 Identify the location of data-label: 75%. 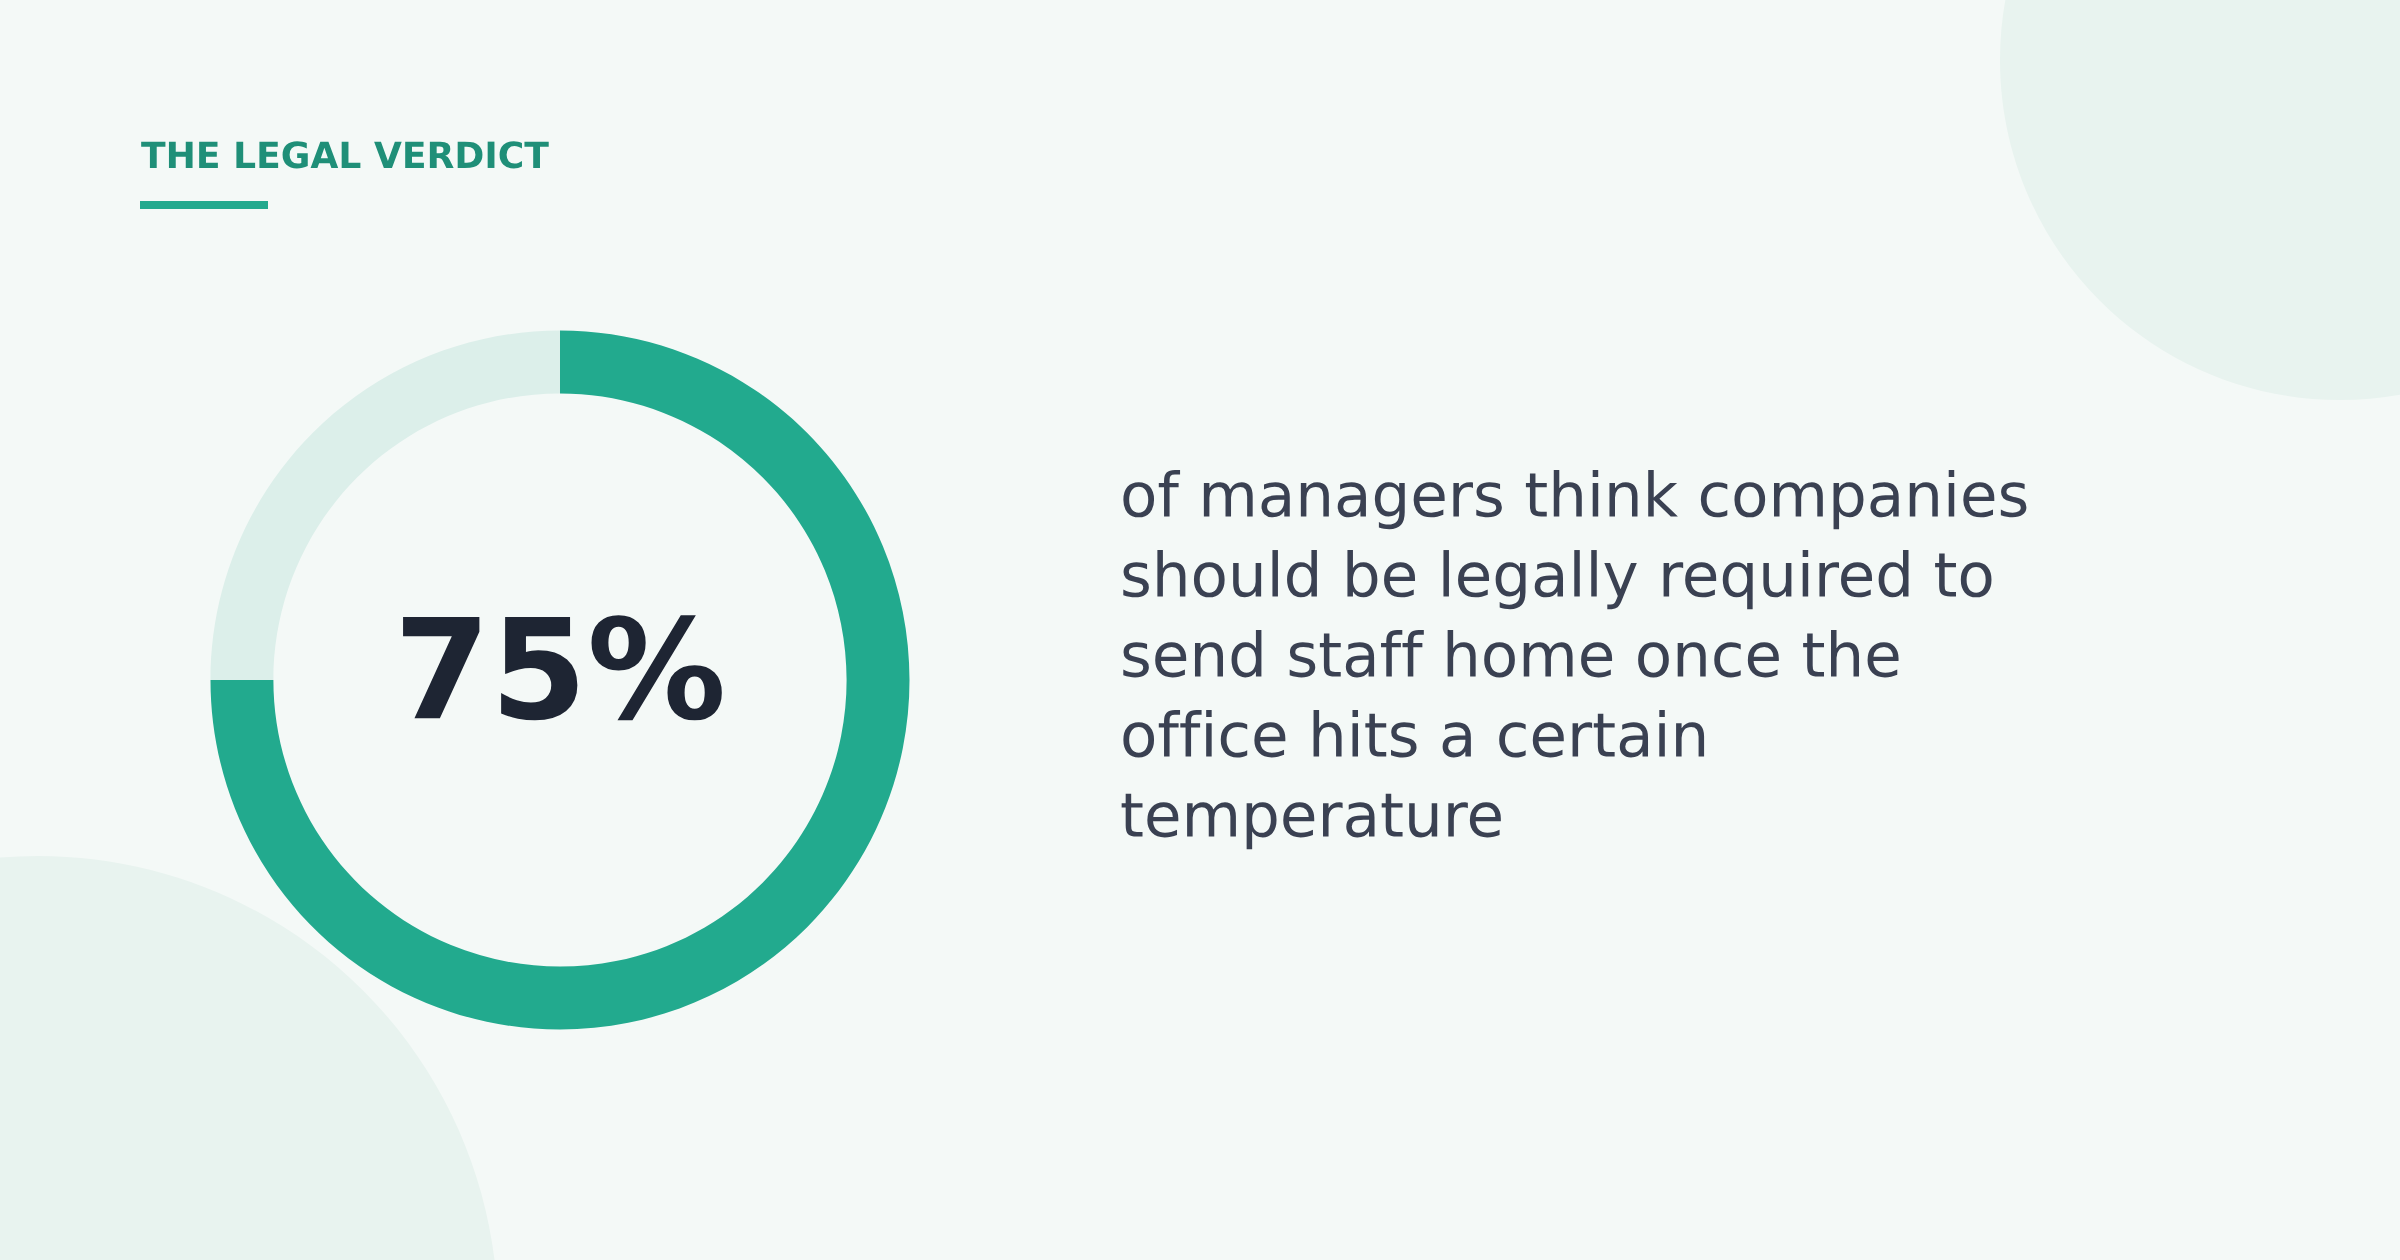
(562, 668).